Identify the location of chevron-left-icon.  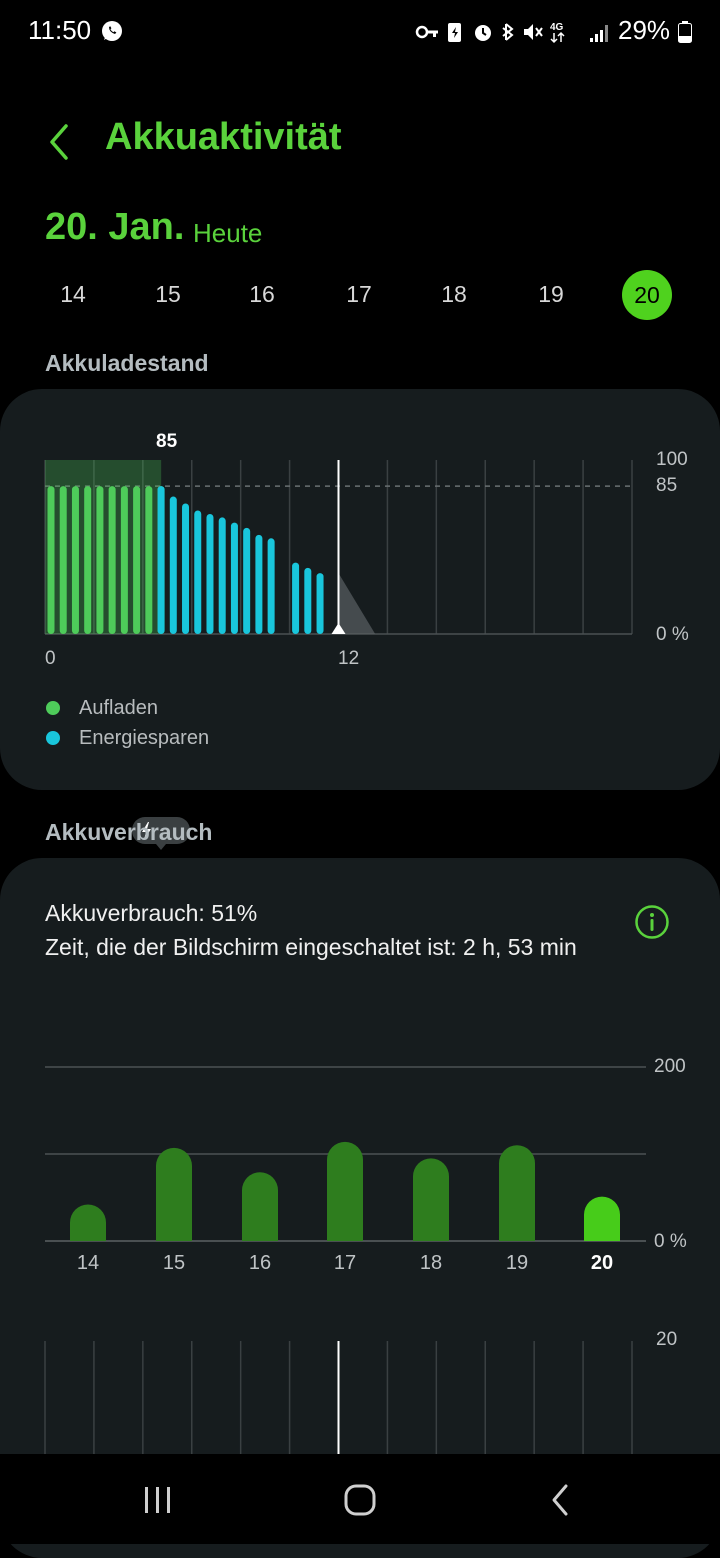
(59, 142).